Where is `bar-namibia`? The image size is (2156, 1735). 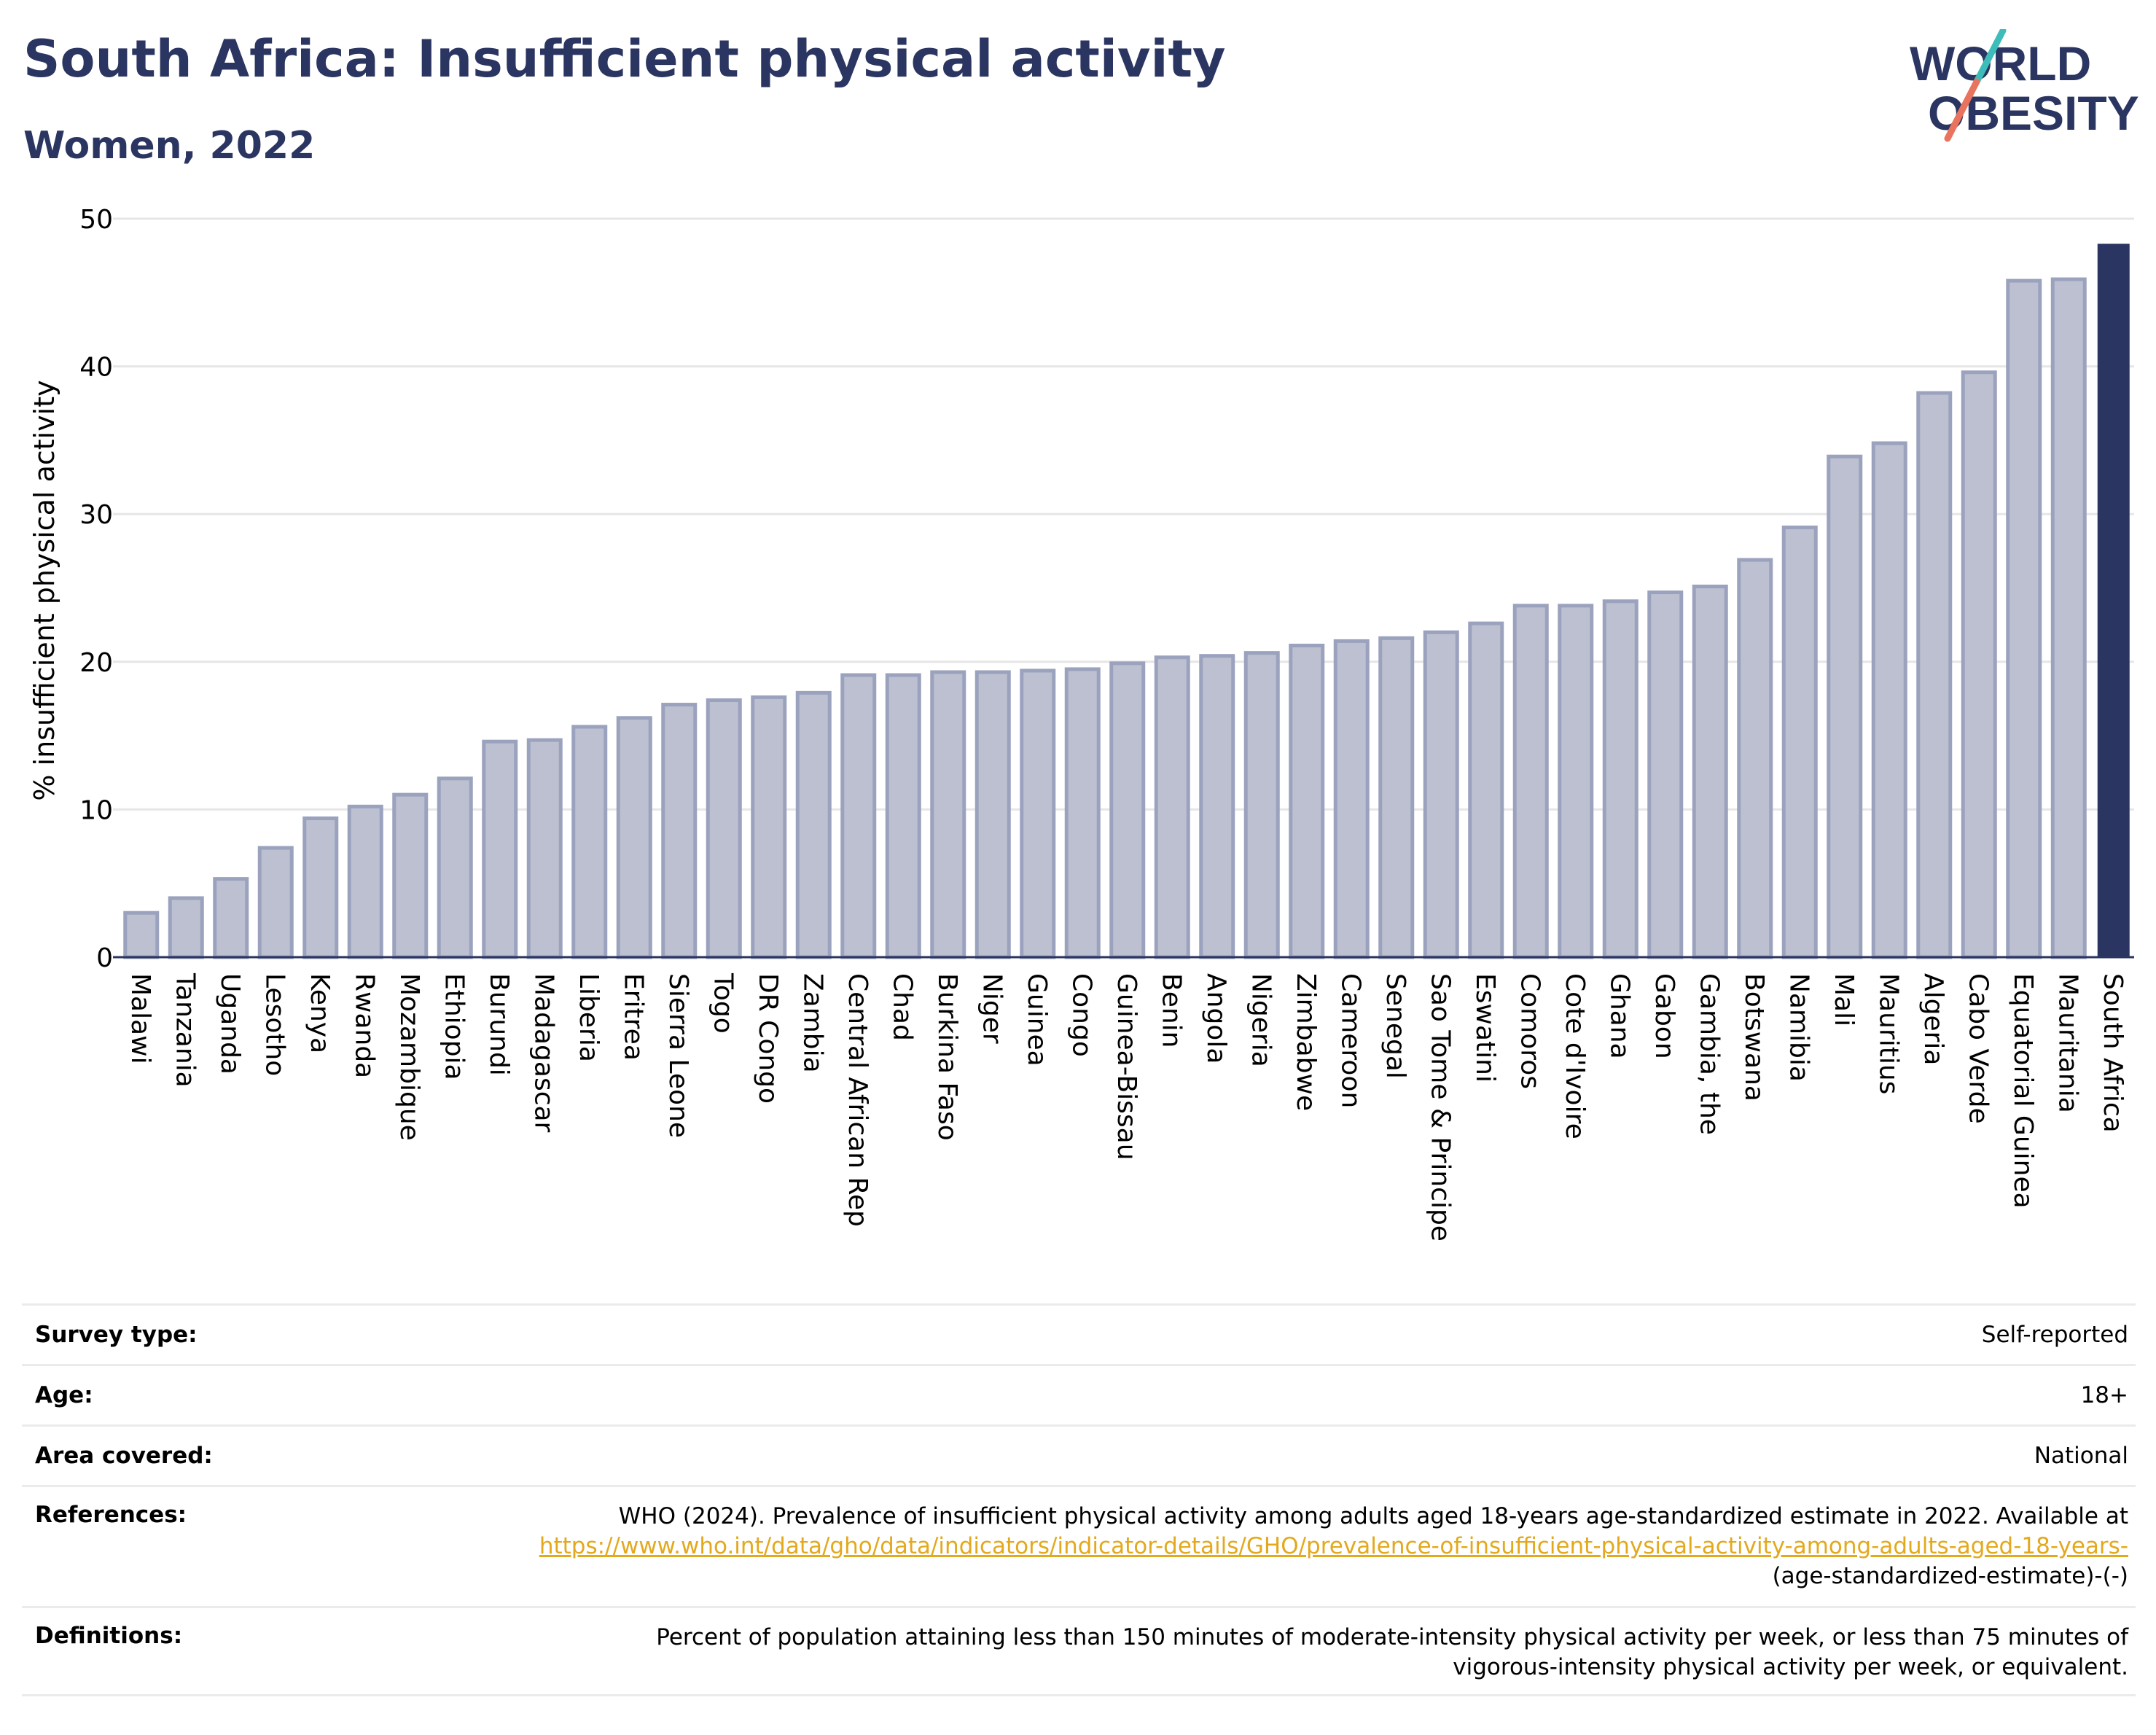 bar-namibia is located at coordinates (1799, 742).